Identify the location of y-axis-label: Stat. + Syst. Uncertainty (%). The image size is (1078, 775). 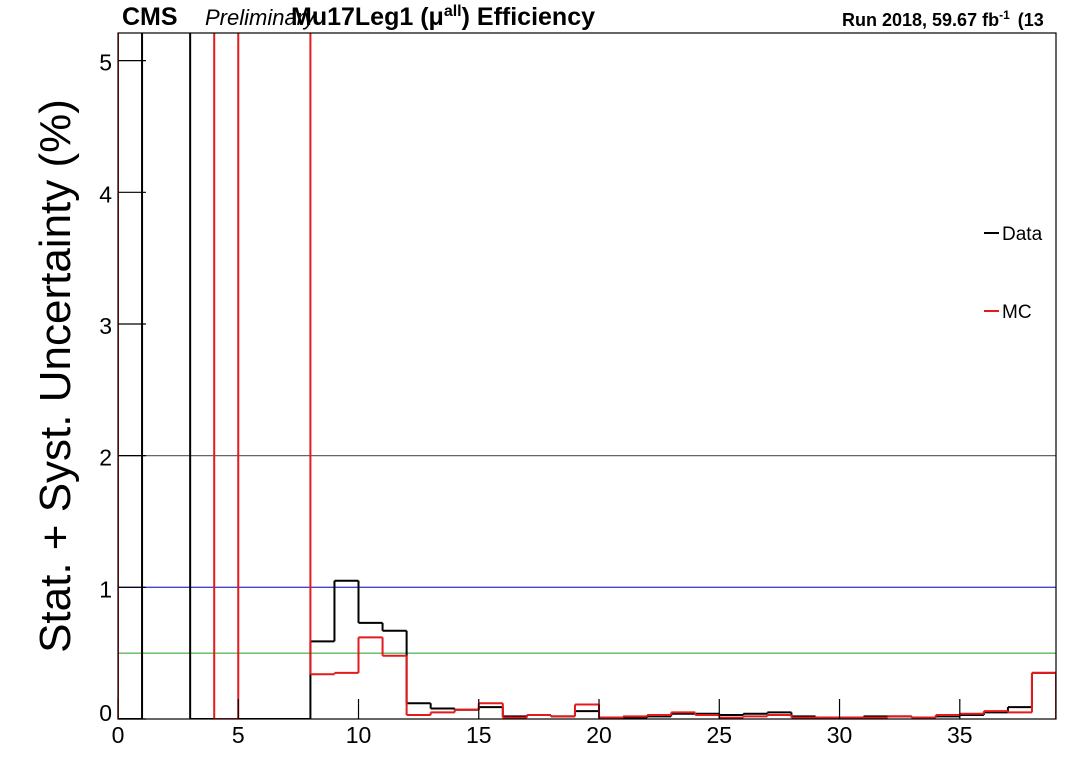
(55, 376).